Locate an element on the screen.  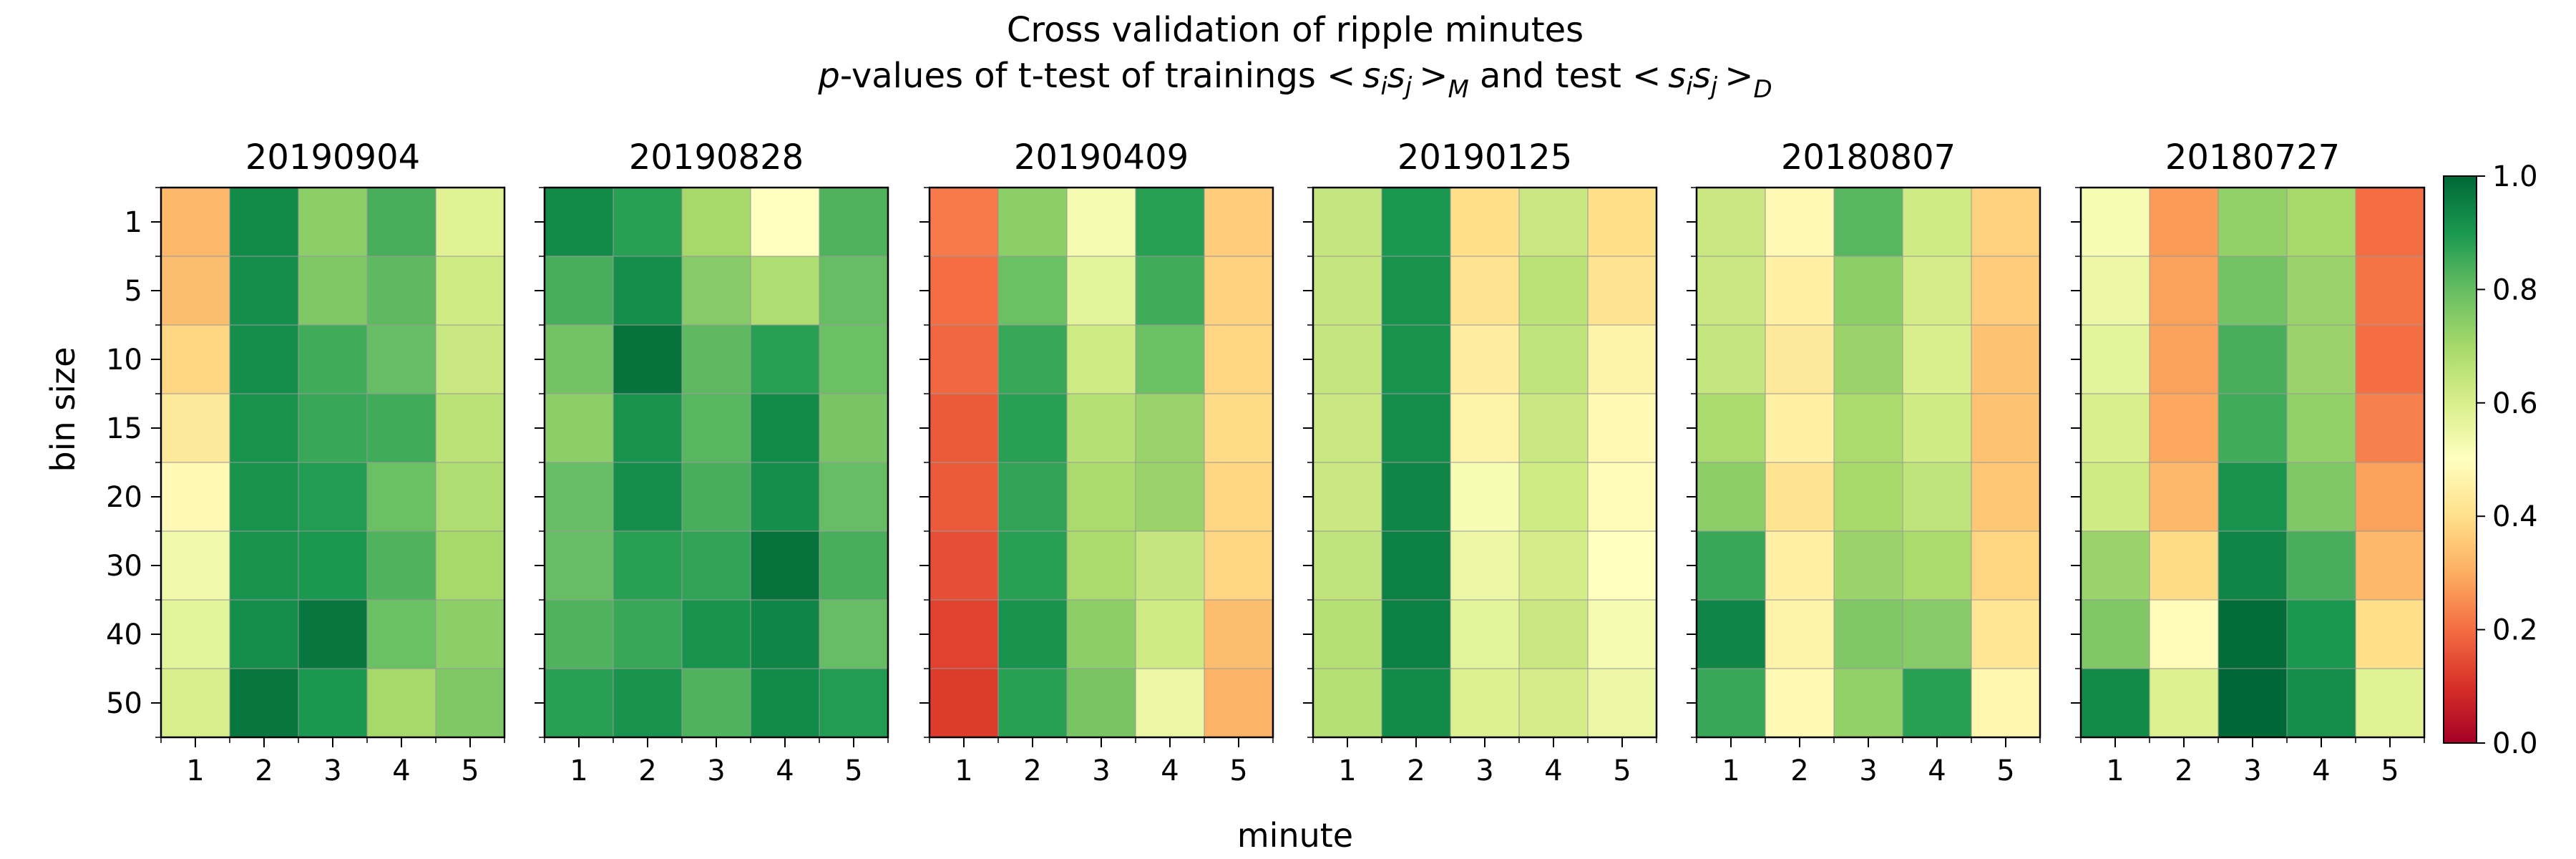
math-m-right: > is located at coordinates (1433, 76).